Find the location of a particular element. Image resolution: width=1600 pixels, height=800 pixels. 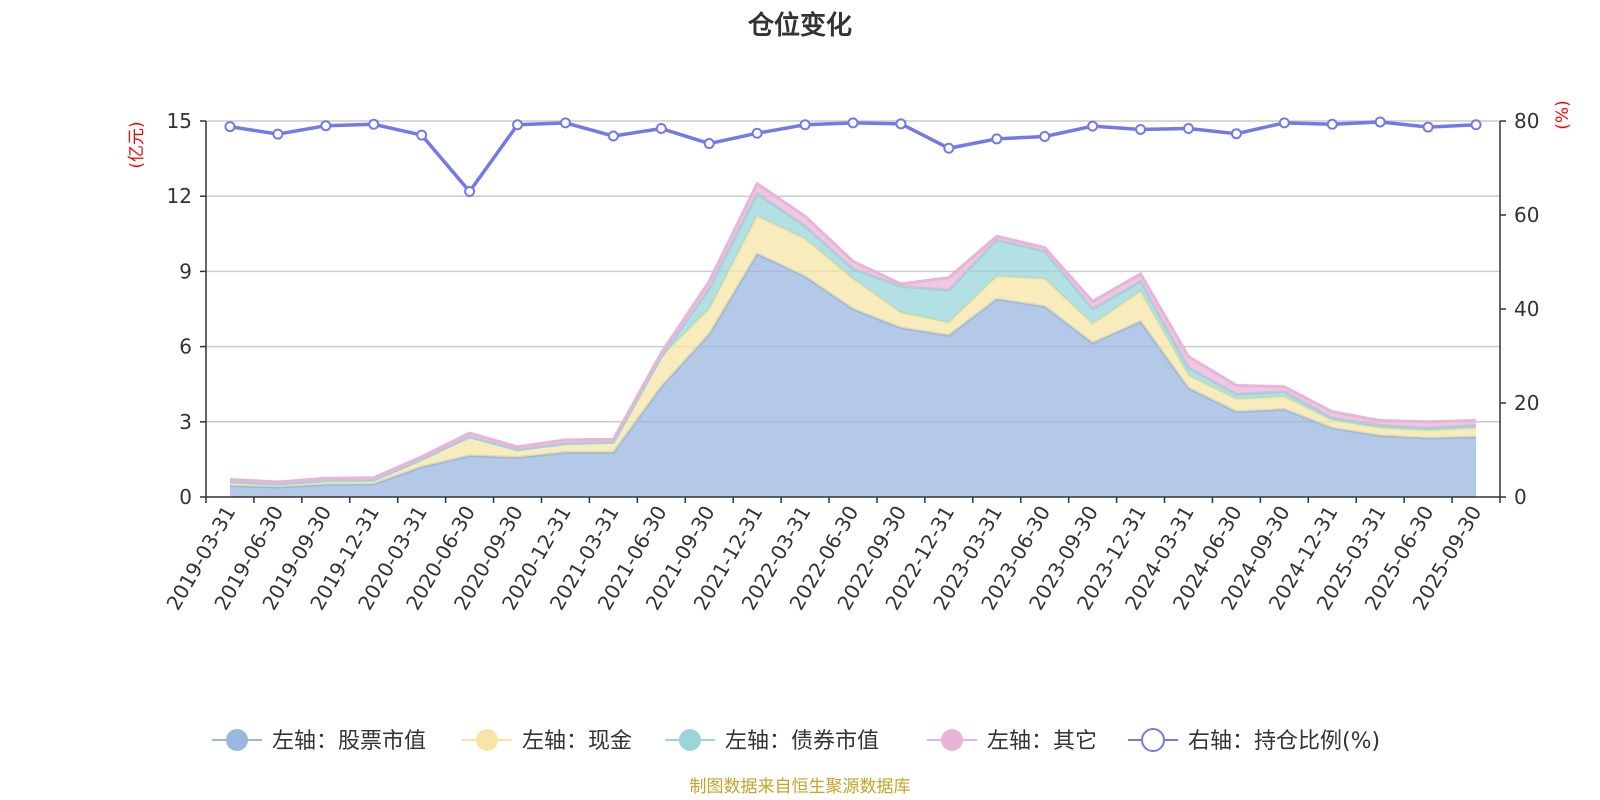

legend-item-3: 左轴：其它 is located at coordinates (1012, 741).